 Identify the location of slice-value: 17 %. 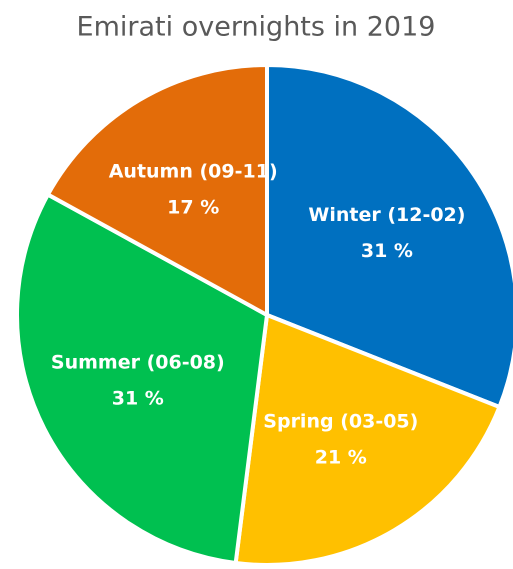
(193, 208).